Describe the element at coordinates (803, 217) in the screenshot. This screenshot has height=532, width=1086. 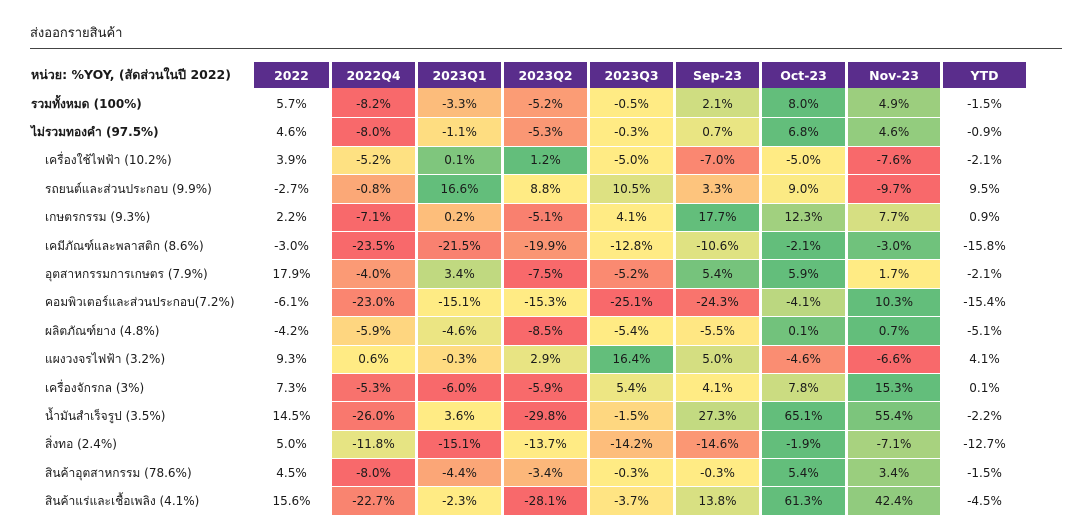
I see `value-cell: 12.3%` at that location.